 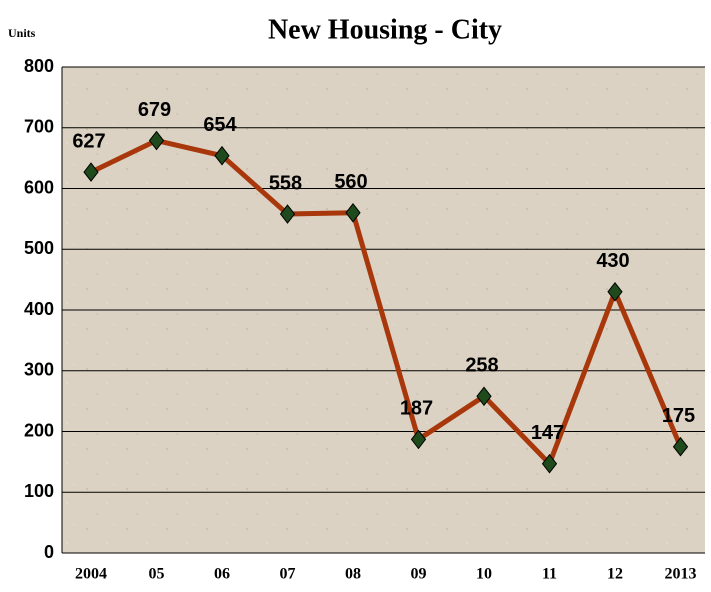 What do you see at coordinates (22, 33) in the screenshot?
I see `y-axis-label: Units` at bounding box center [22, 33].